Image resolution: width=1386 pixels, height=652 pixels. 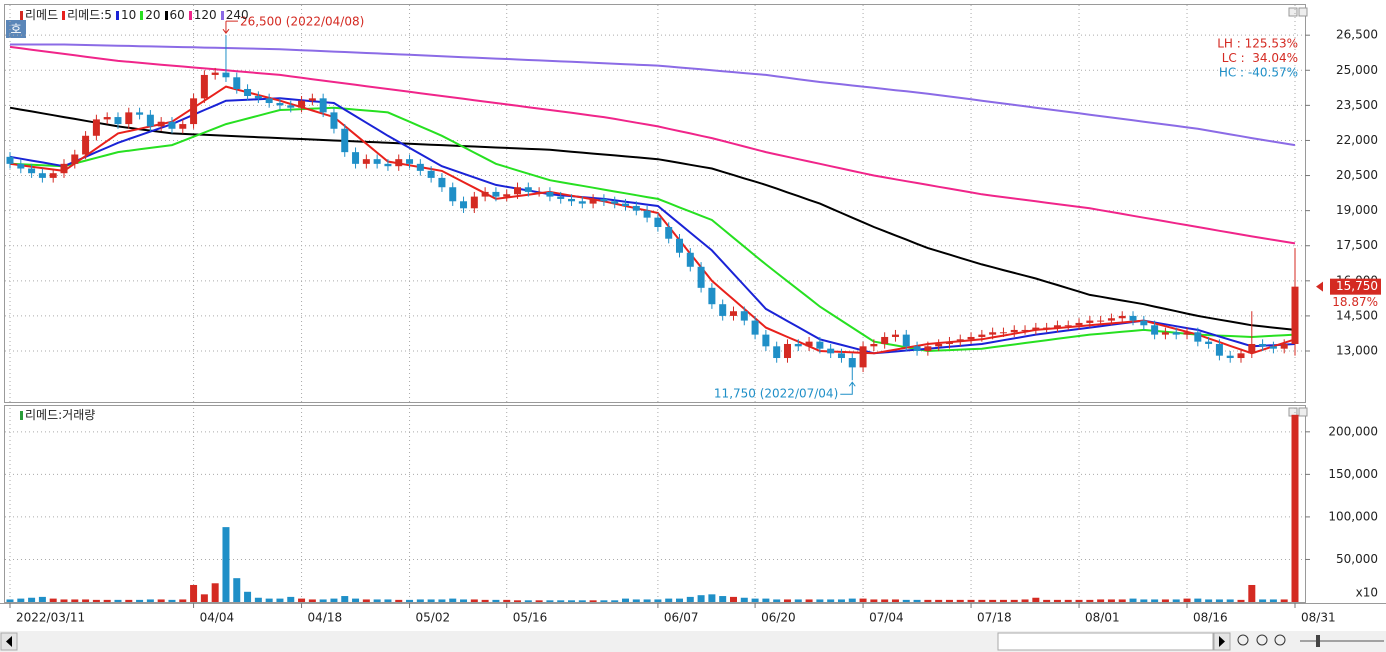 What do you see at coordinates (174, 15) in the screenshot?
I see `legend-item: 60` at bounding box center [174, 15].